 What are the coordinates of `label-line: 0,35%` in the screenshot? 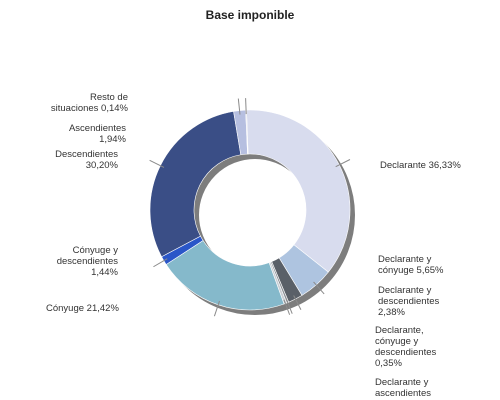 It's located at (388, 363).